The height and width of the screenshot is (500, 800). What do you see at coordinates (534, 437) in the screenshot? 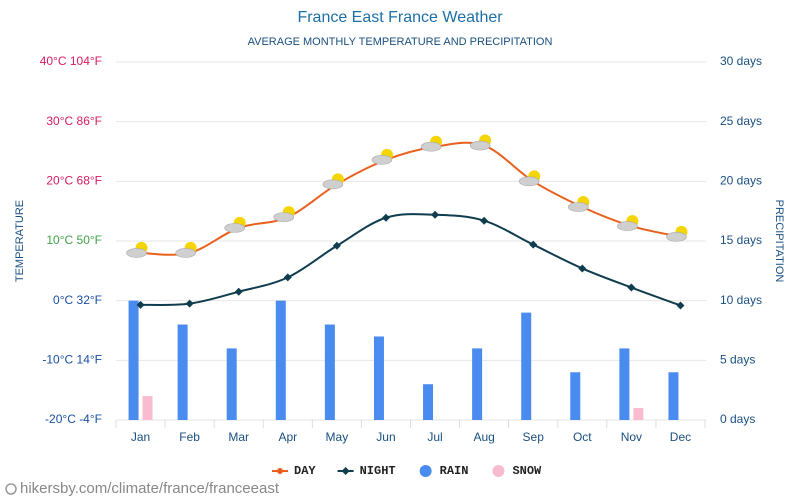
I see `x-tick-label: Sep` at bounding box center [534, 437].